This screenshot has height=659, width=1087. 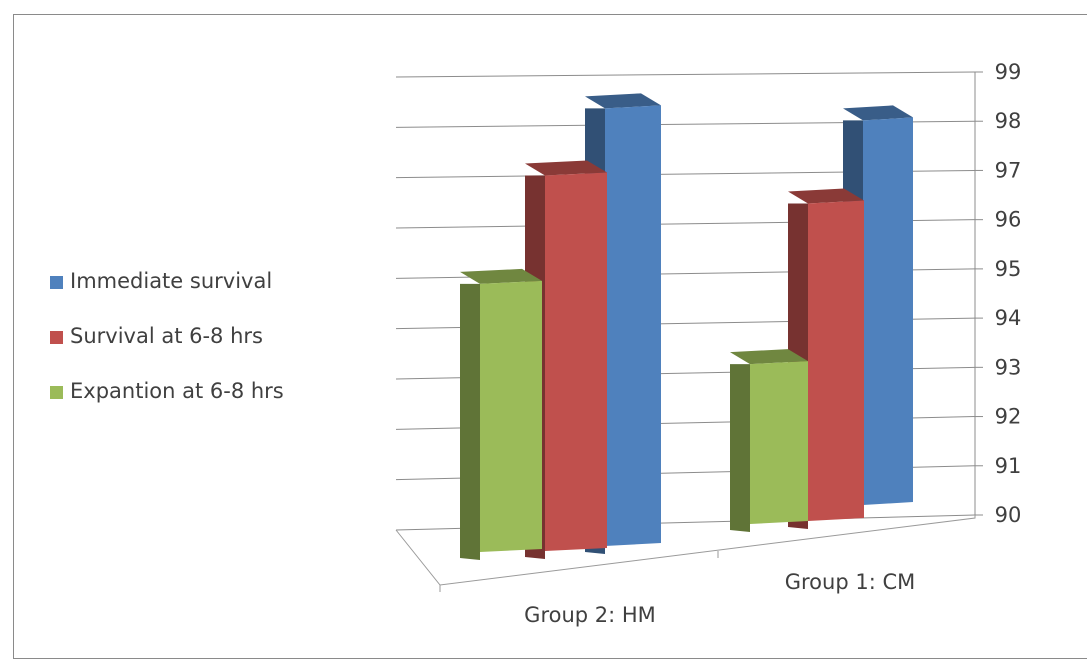 I want to click on legend-label: Survival at 6-8 hrs, so click(x=166, y=336).